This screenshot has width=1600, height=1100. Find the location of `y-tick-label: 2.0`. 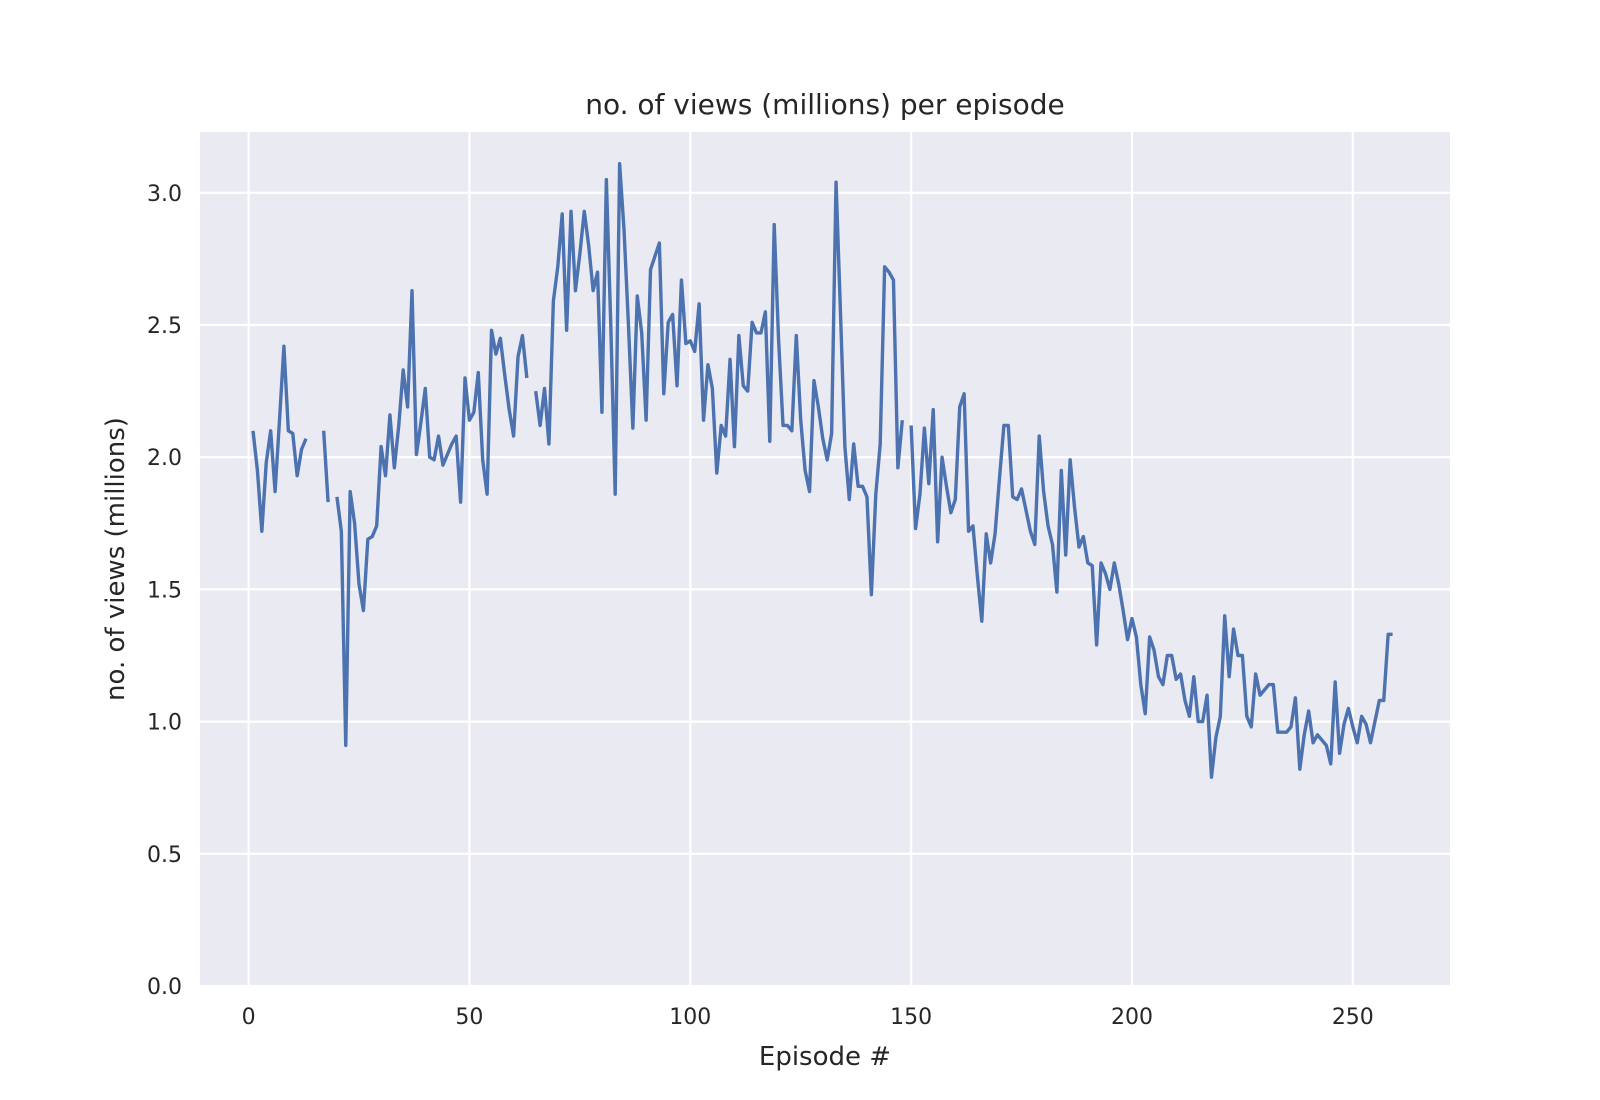

y-tick-label: 2.0 is located at coordinates (164, 458).